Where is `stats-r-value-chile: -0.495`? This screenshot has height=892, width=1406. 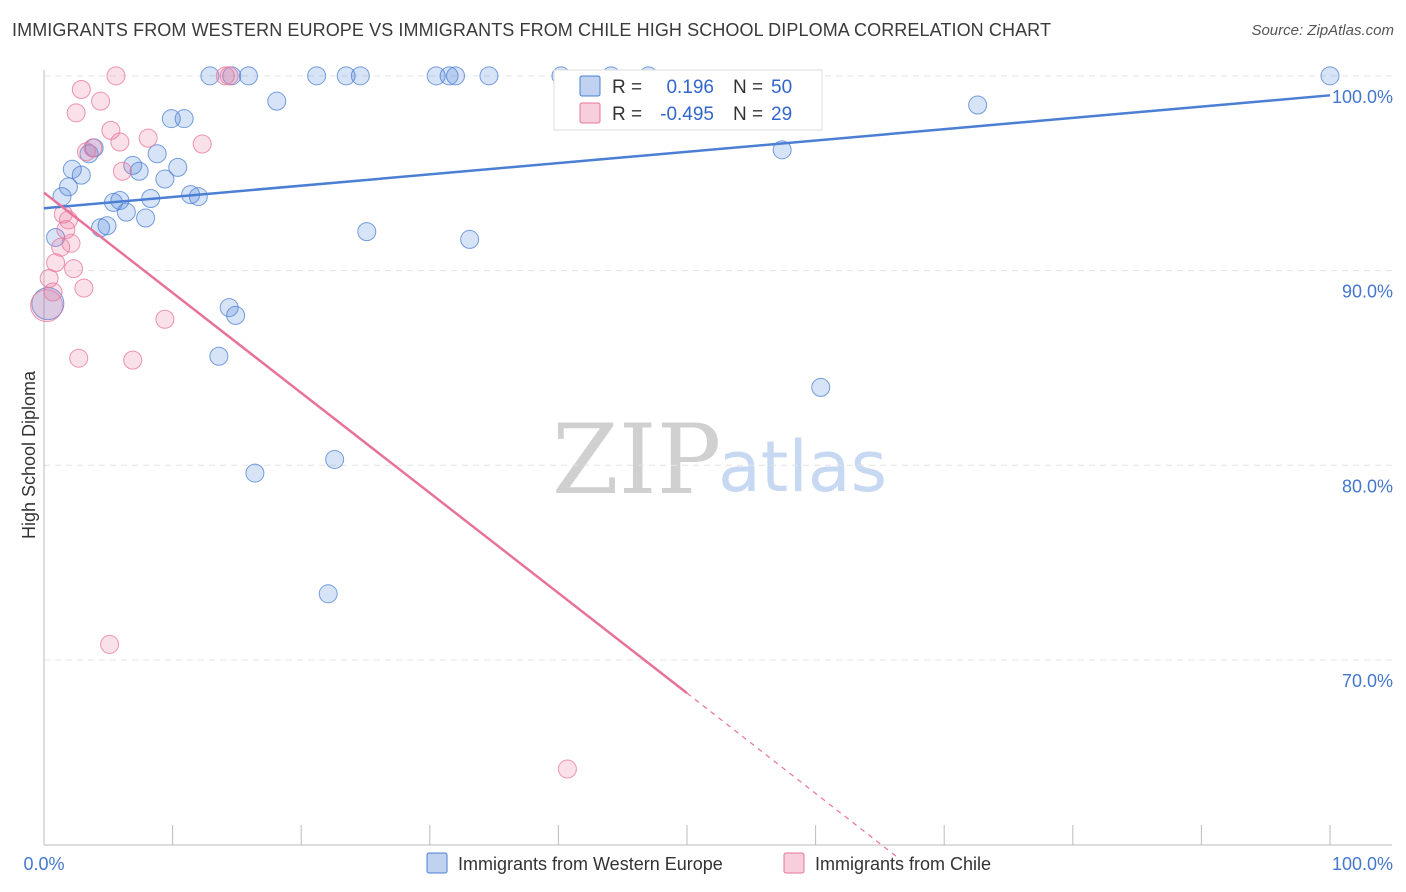 stats-r-value-chile: -0.495 is located at coordinates (687, 114).